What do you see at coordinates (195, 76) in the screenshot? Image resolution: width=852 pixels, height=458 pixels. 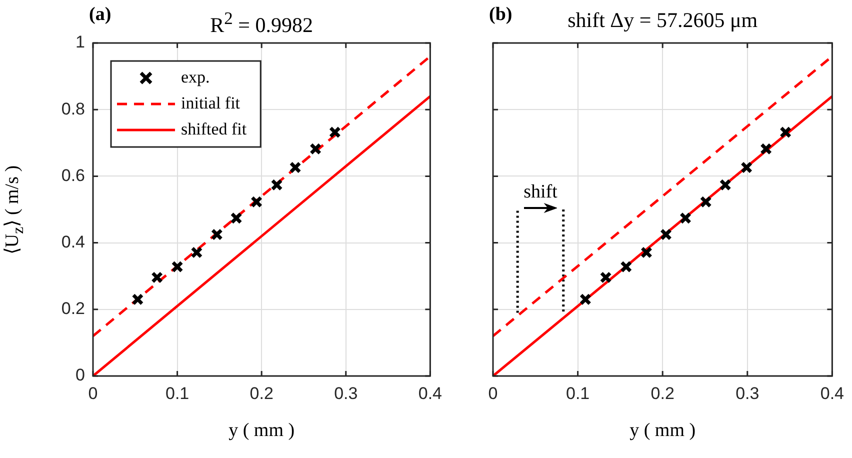 I see `legend-label: exp.` at bounding box center [195, 76].